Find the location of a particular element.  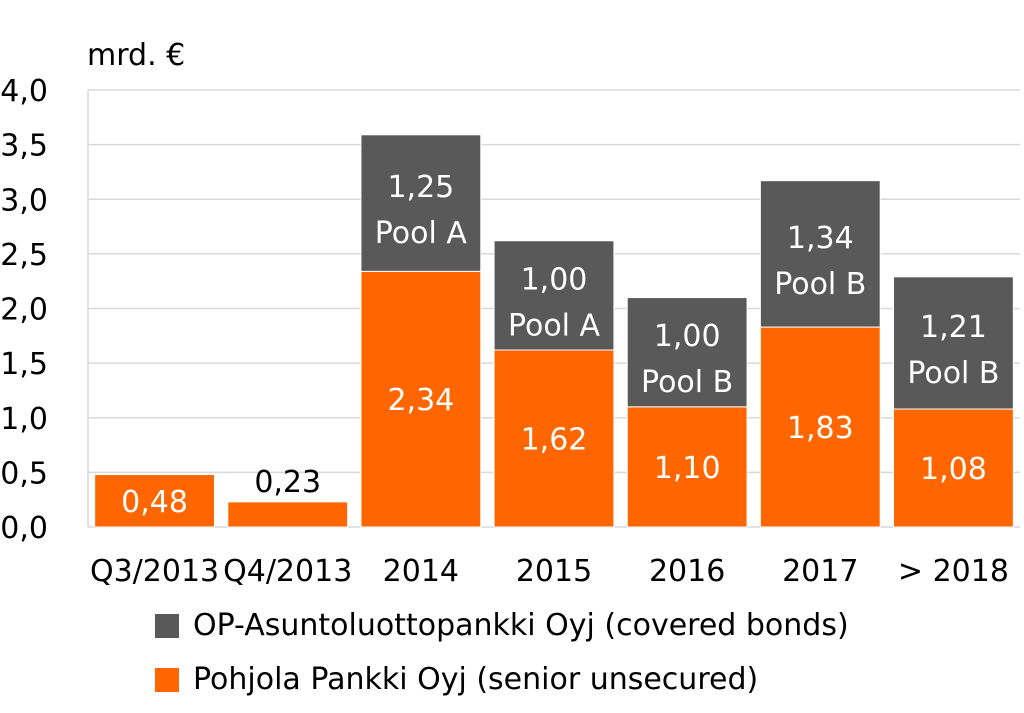

x-tick-label: Q4/2013 is located at coordinates (287, 571).